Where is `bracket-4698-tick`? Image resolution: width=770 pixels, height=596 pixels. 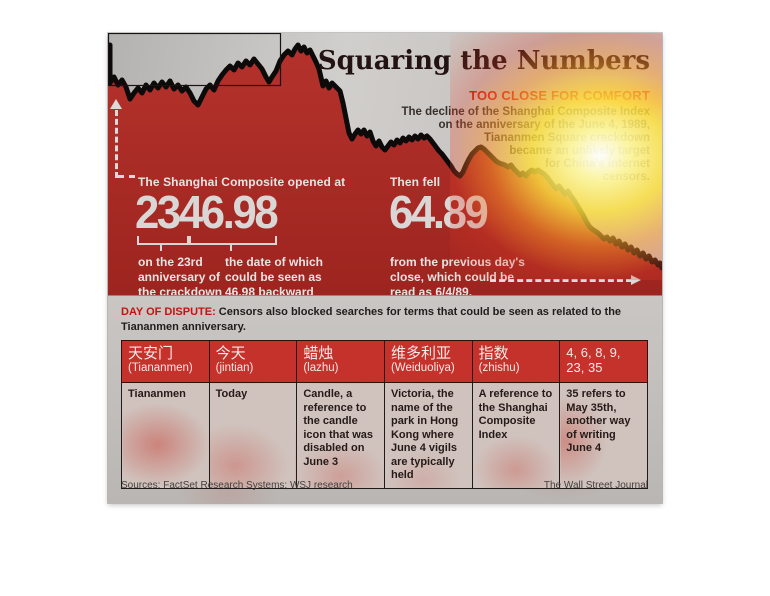
bracket-4698-tick is located at coordinates (231, 247).